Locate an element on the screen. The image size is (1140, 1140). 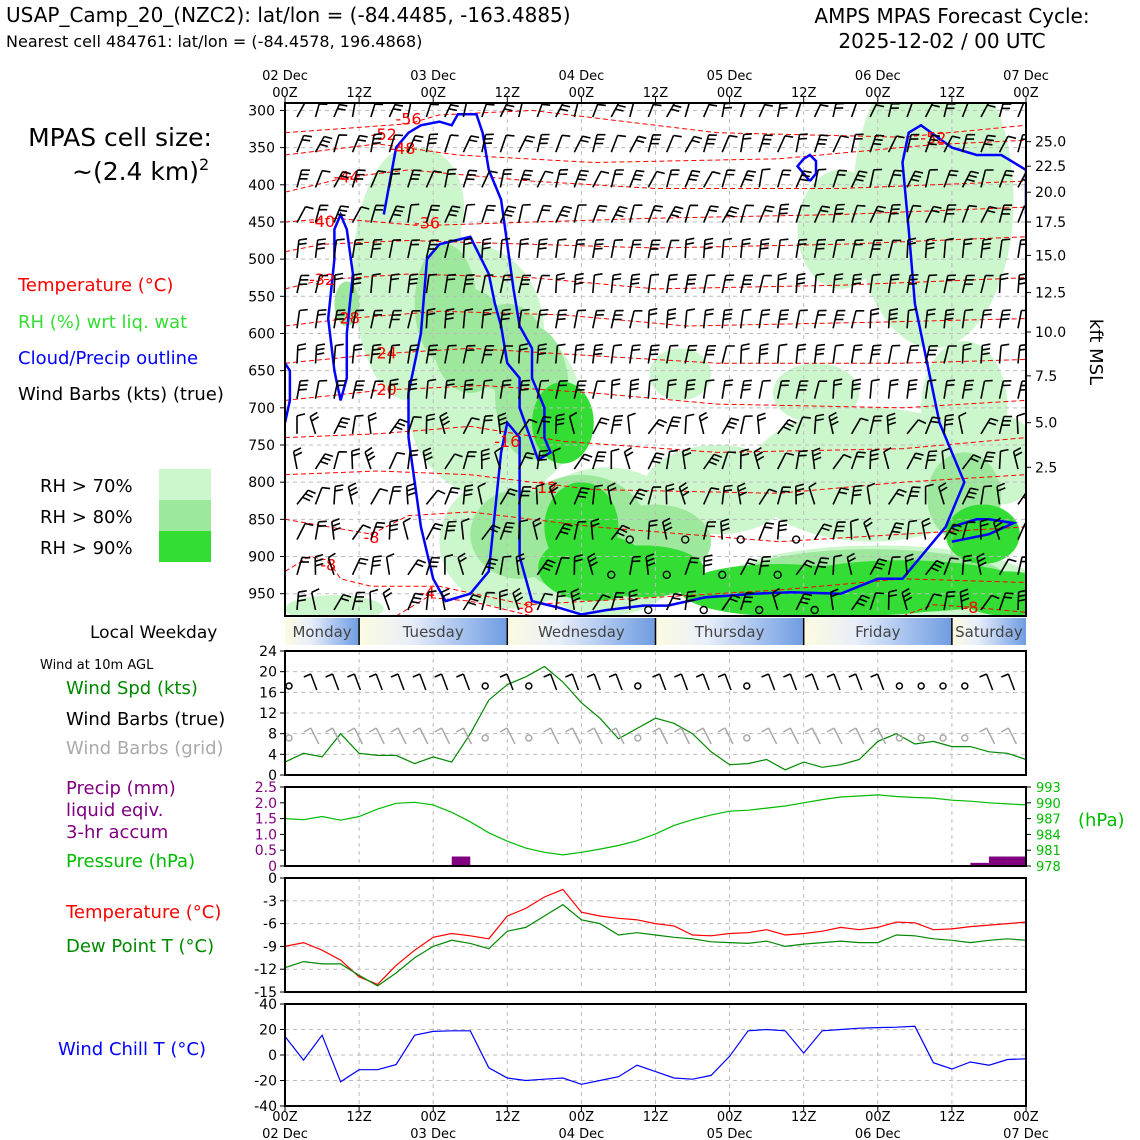
pressure-tick-label: 500 is located at coordinates (261, 260).